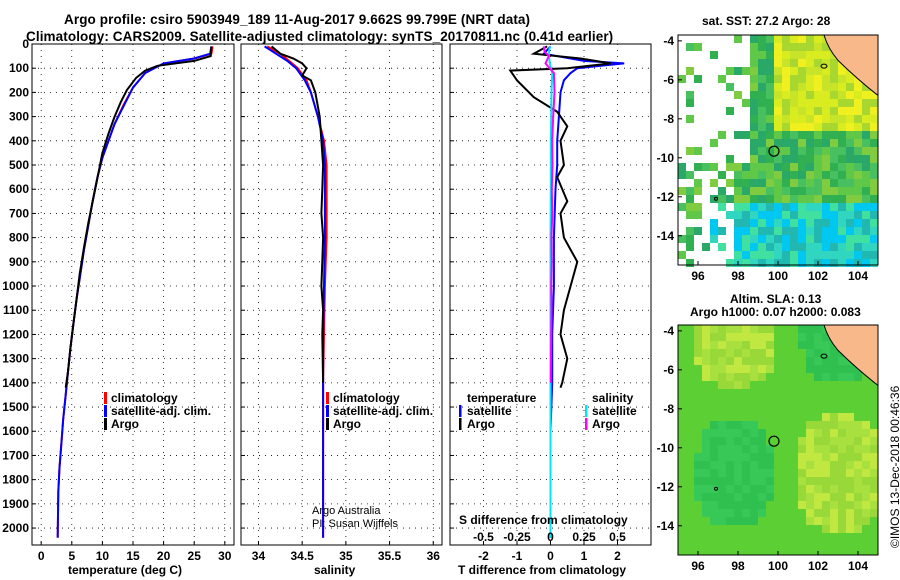 The image size is (900, 580). Describe the element at coordinates (25, 44) in the screenshot. I see `y-tick-label: 0` at that location.